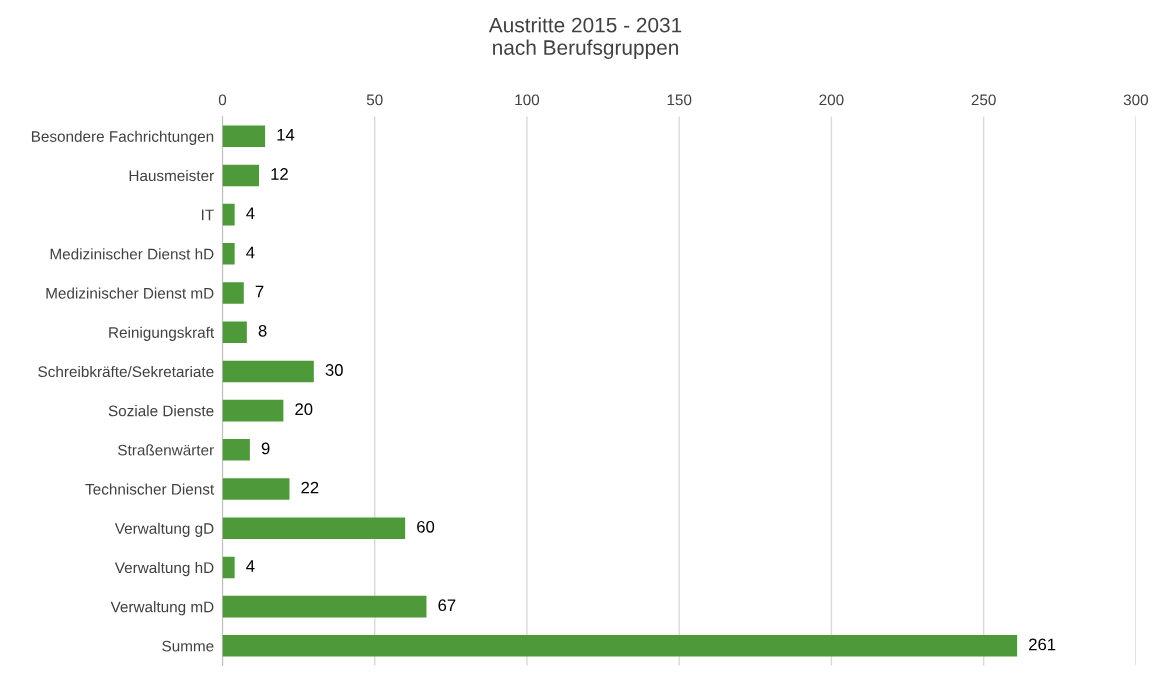  What do you see at coordinates (164, 529) in the screenshot?
I see `y-tick-label: Verwaltung gD` at bounding box center [164, 529].